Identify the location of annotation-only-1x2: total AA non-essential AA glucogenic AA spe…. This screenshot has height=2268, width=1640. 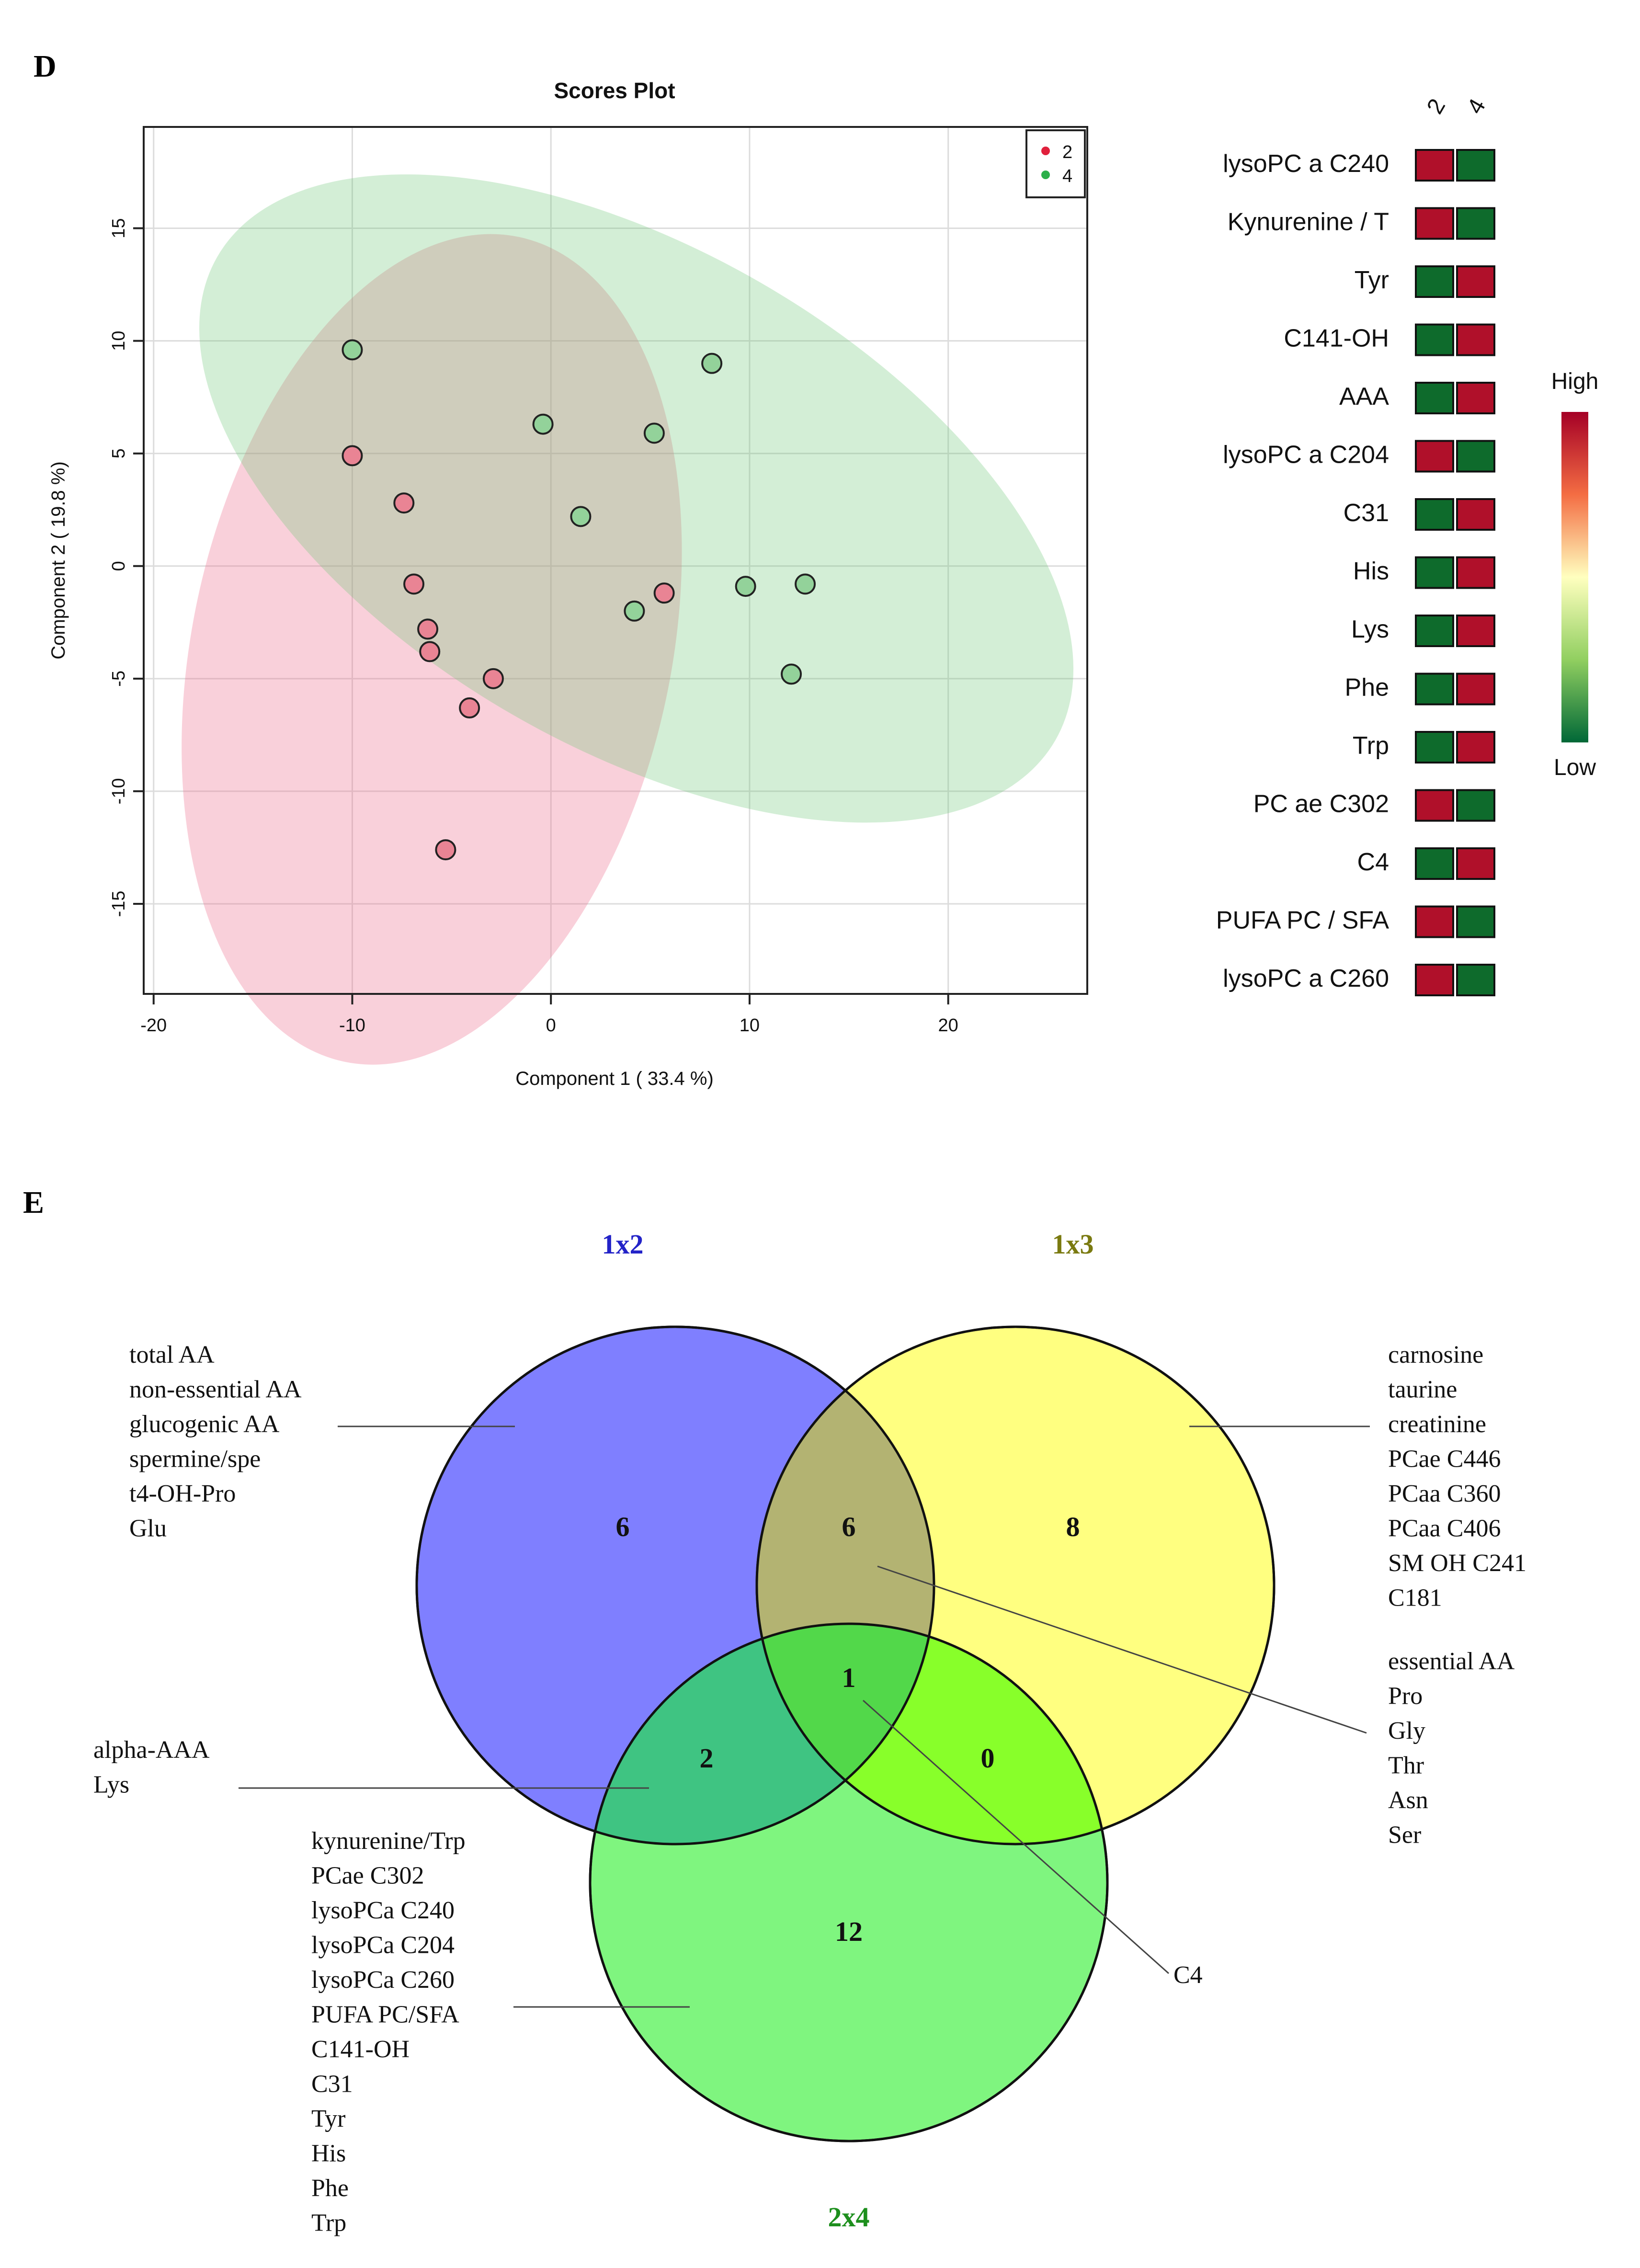
(216, 1441).